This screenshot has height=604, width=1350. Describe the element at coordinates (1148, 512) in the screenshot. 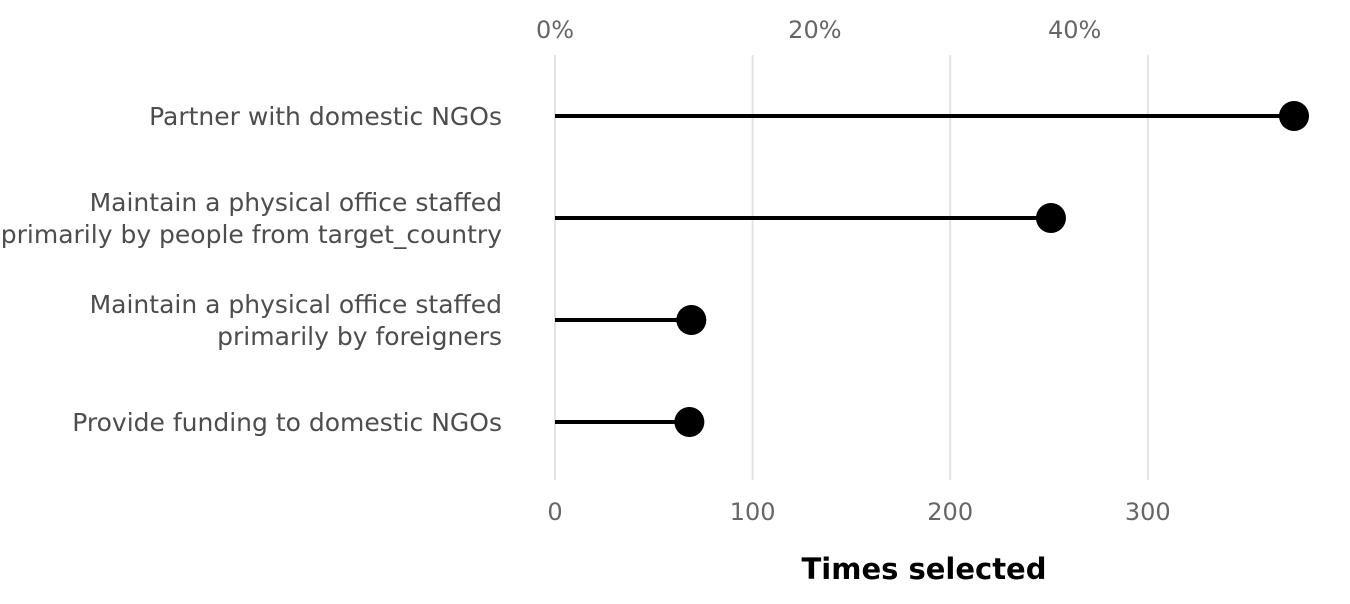

I see `x-tick-label-3: 300` at that location.